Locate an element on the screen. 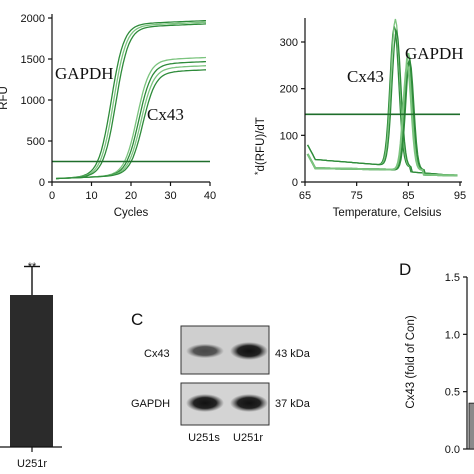  panel-e-significance: ** is located at coordinates (32, 267).